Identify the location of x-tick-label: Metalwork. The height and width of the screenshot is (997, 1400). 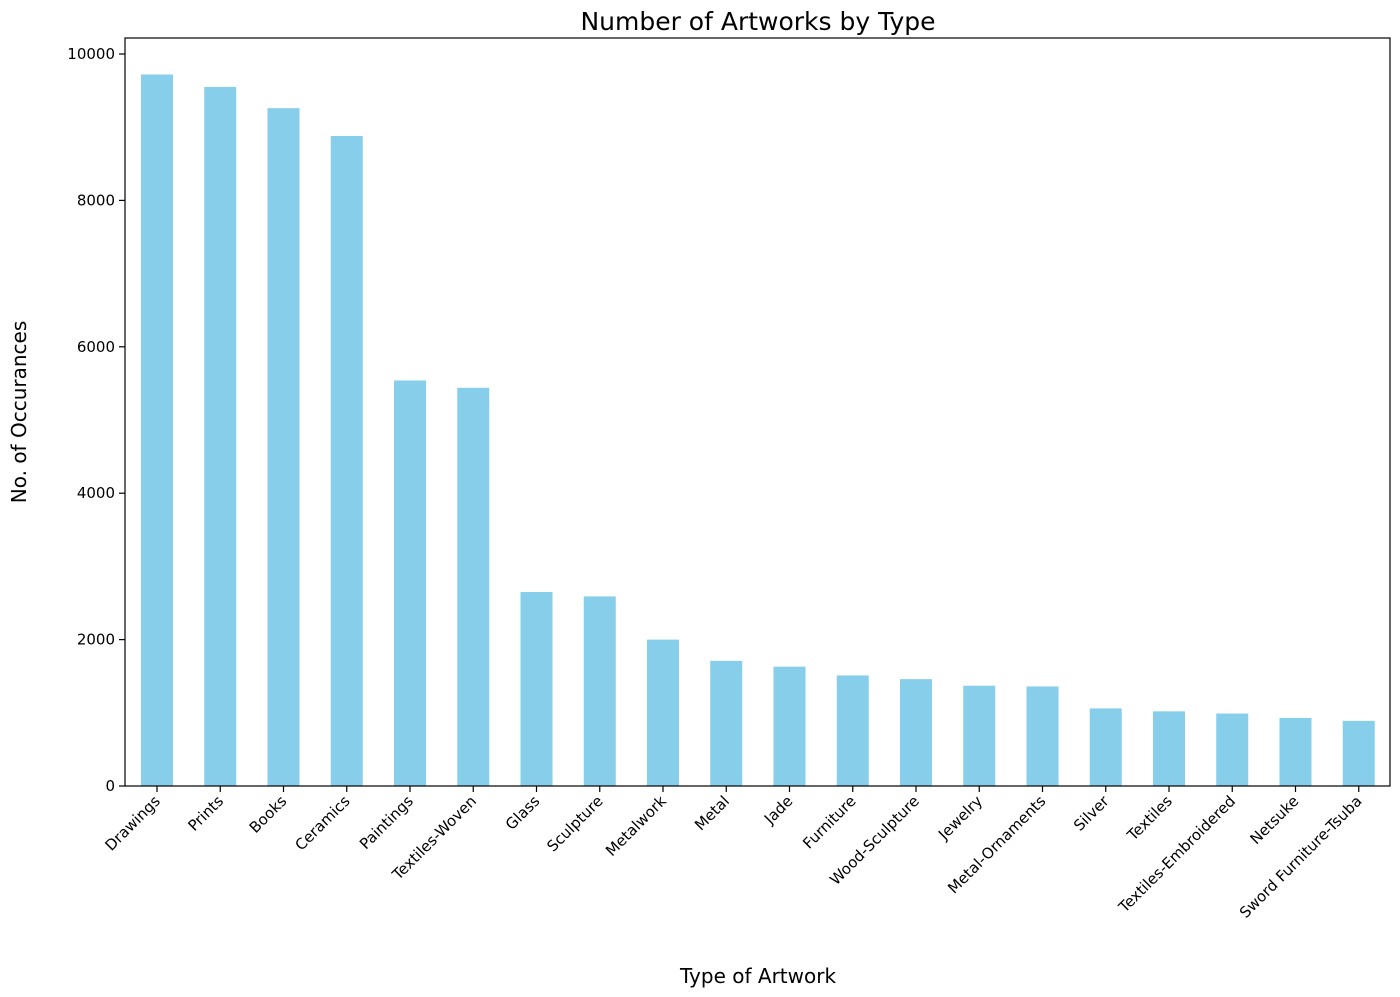
(636, 826).